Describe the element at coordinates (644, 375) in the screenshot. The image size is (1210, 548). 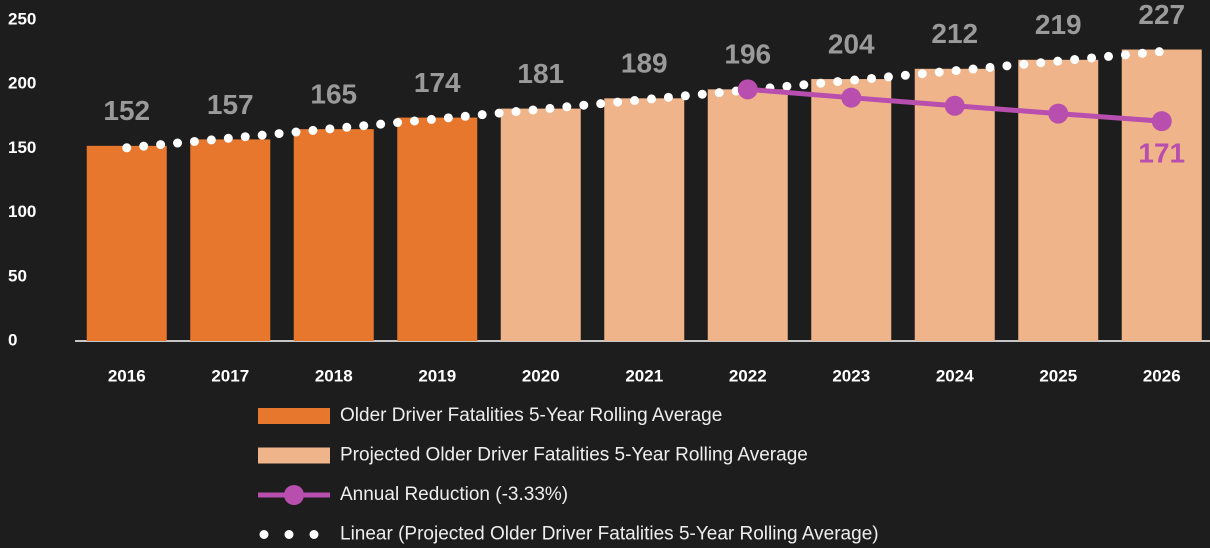
I see `x-tick-label: 2021` at that location.